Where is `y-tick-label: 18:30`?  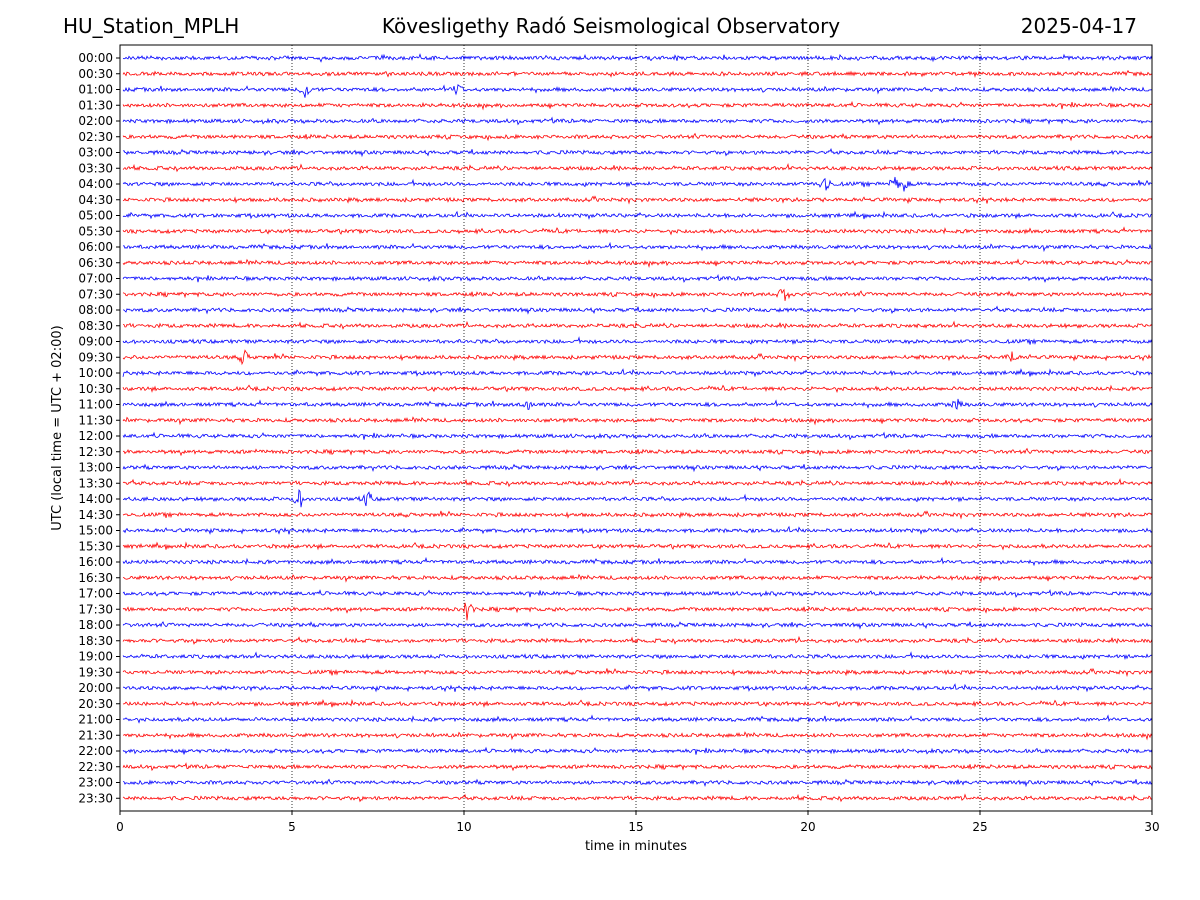
y-tick-label: 18:30 is located at coordinates (95, 641).